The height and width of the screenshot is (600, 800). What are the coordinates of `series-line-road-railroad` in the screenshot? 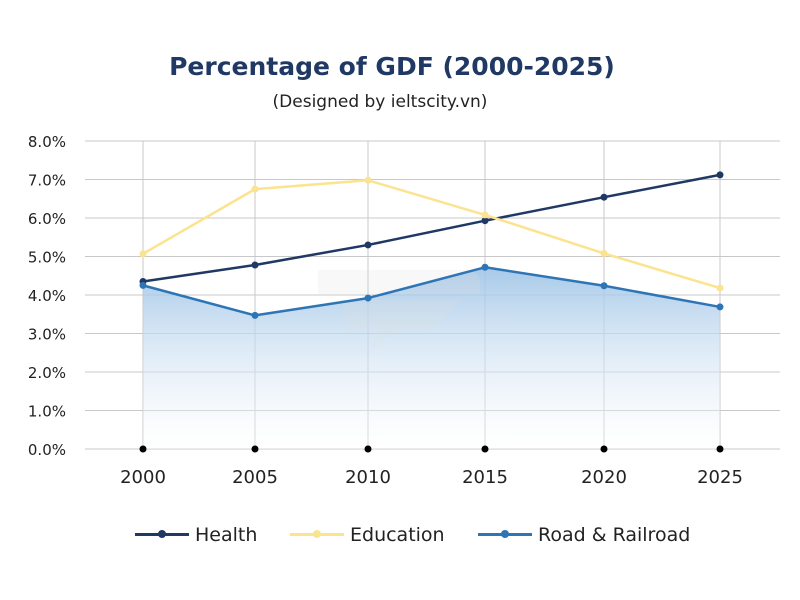 It's located at (431, 291).